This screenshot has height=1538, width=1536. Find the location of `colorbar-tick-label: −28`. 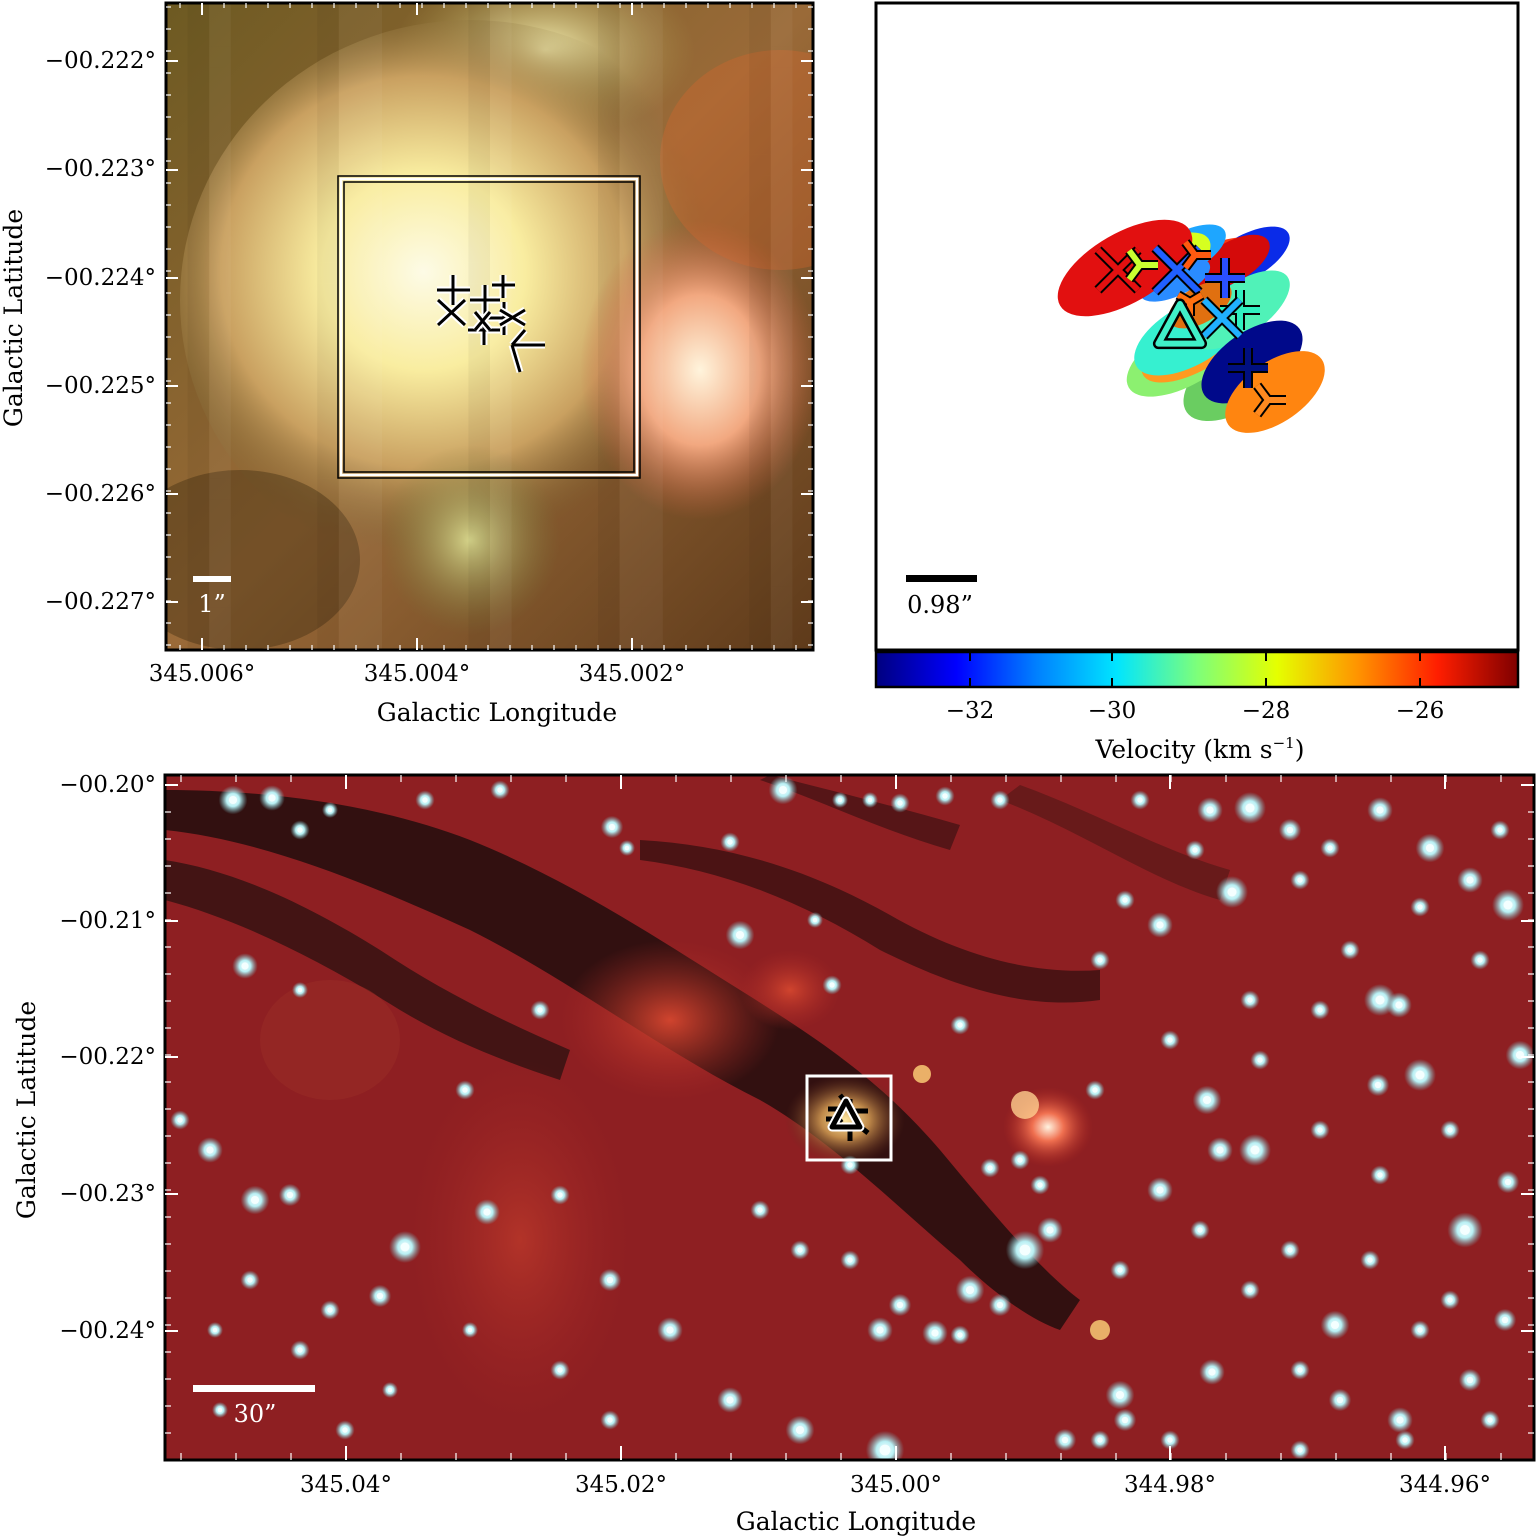

colorbar-tick-label: −28 is located at coordinates (1266, 711).